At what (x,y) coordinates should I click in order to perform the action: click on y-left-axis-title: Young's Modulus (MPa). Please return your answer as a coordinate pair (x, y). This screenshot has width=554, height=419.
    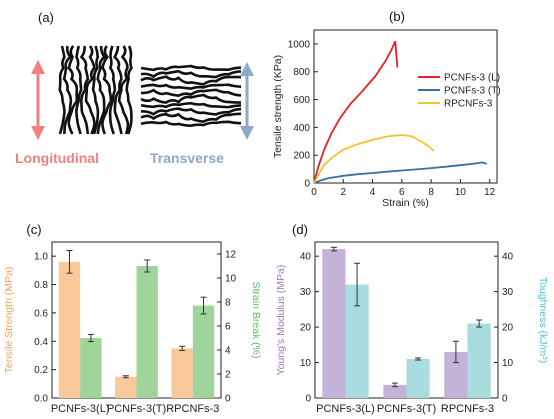
    Looking at the image, I should click on (281, 320).